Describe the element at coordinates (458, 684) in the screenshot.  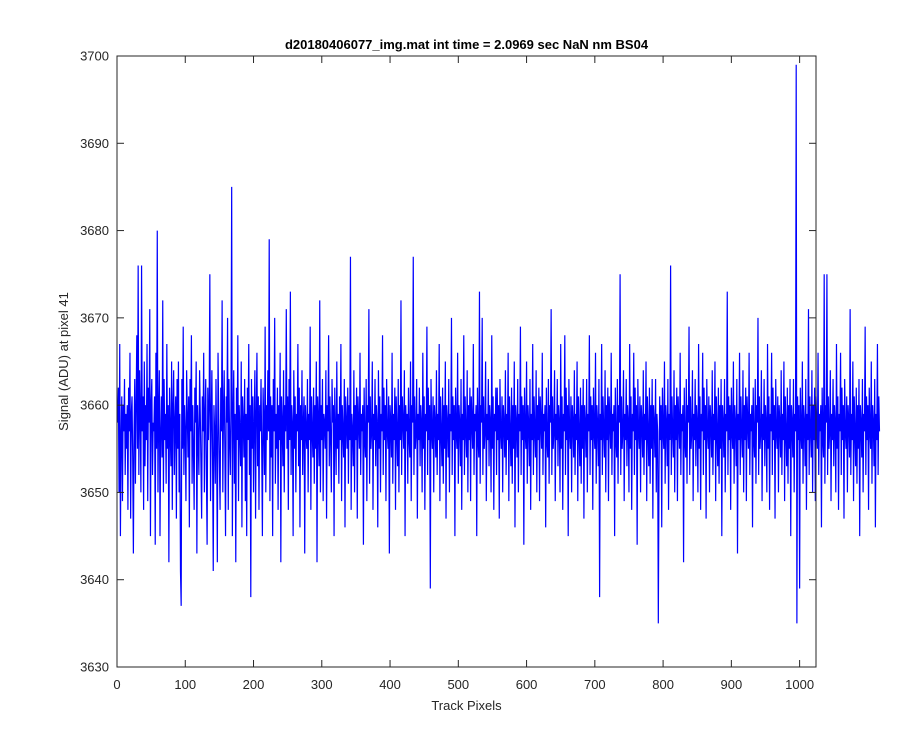
I see `x-tick-label: 500` at that location.